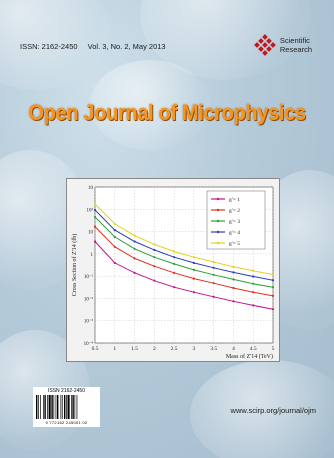  I want to click on legend-box, so click(236, 220).